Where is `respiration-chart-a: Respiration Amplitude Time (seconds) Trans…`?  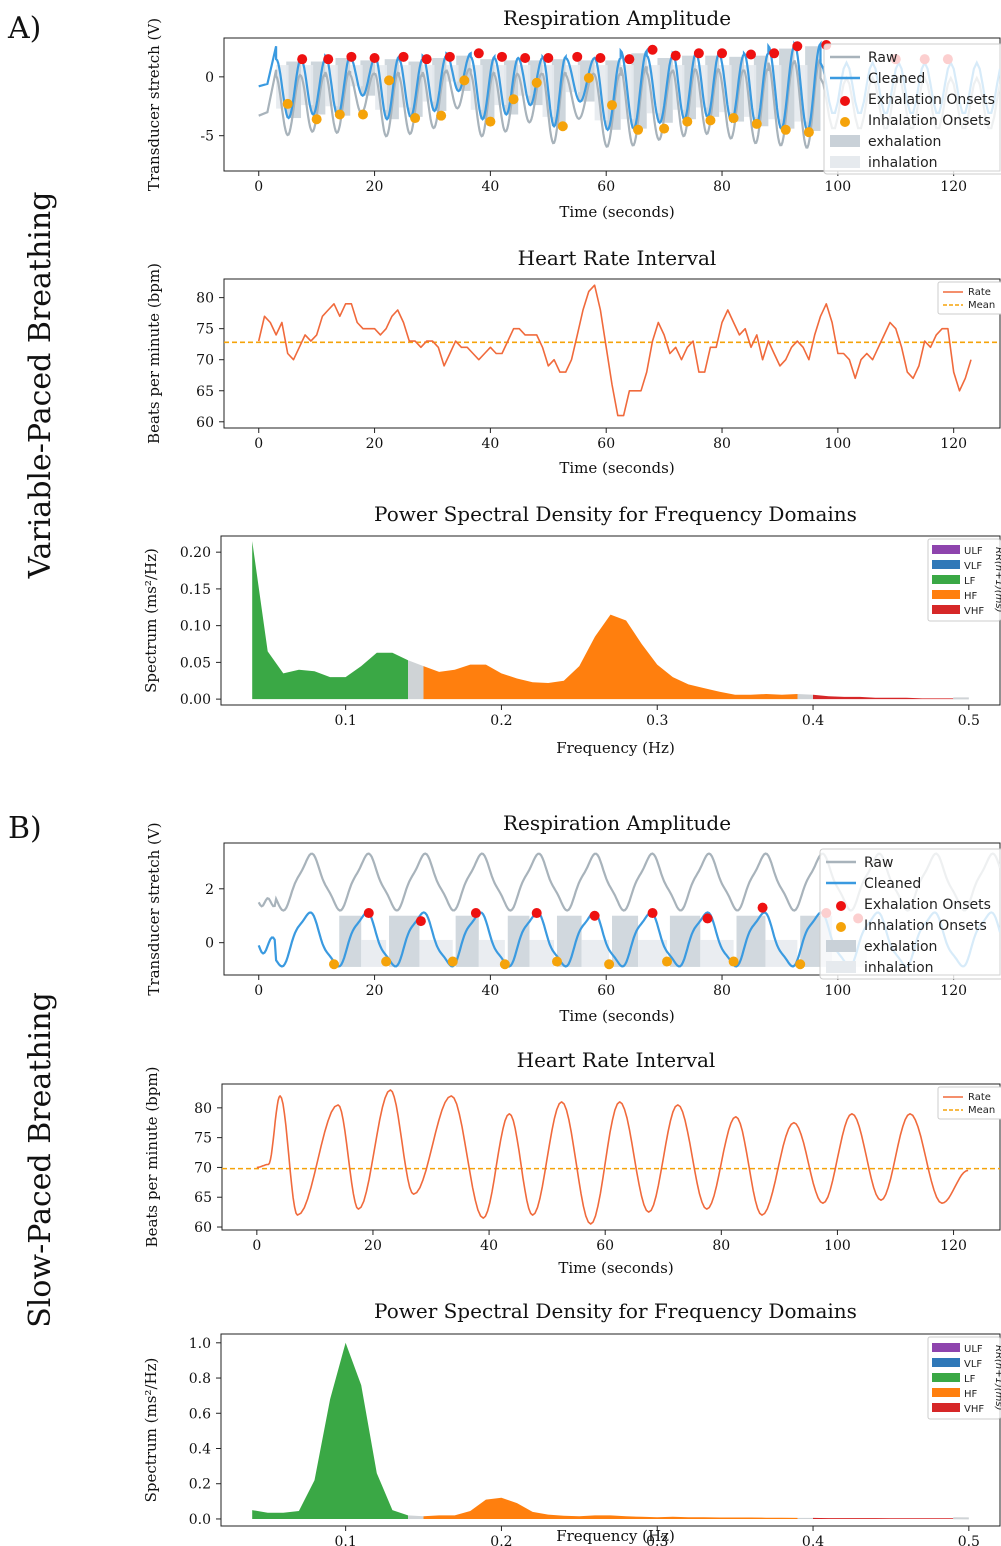
respiration-chart-a: Respiration Amplitude Time (seconds) Trans… is located at coordinates (573, 113).